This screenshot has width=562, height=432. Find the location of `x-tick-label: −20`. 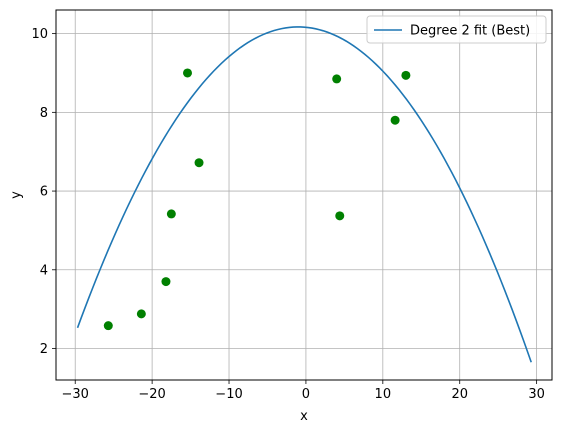

x-tick-label: −20 is located at coordinates (151, 394).